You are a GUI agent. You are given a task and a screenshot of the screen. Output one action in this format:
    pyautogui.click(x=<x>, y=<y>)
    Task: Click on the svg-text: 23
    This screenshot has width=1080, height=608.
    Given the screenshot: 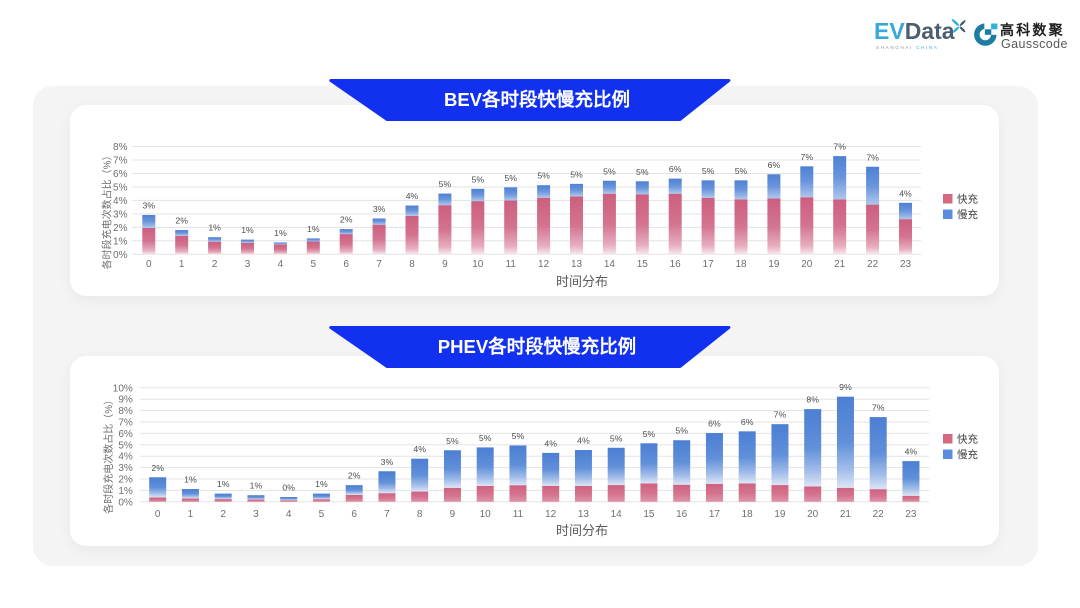 What is the action you would take?
    pyautogui.click(x=911, y=514)
    